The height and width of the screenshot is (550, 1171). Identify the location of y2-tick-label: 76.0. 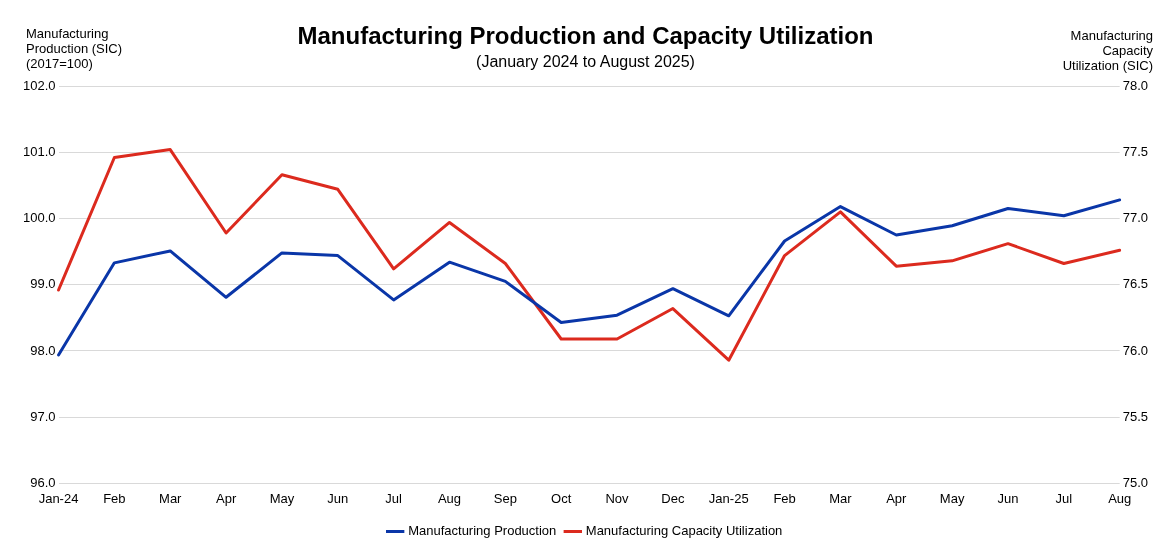
(1135, 350).